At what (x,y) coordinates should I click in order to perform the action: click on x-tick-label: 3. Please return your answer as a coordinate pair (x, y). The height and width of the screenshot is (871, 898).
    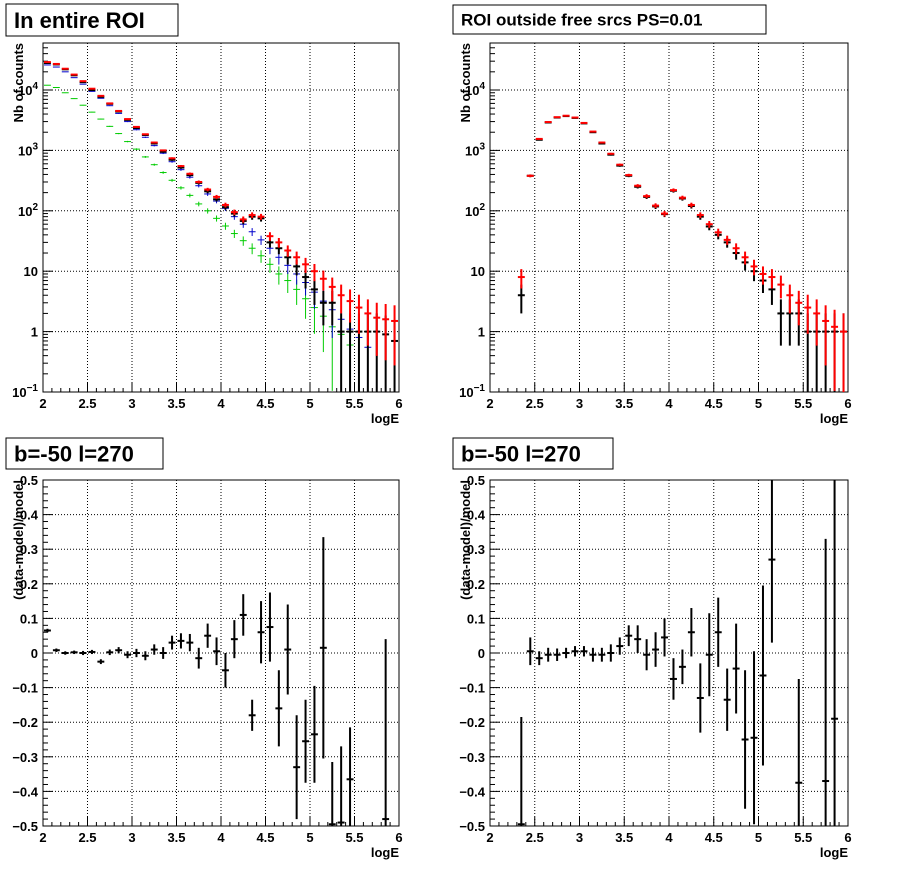
    Looking at the image, I should click on (131, 403).